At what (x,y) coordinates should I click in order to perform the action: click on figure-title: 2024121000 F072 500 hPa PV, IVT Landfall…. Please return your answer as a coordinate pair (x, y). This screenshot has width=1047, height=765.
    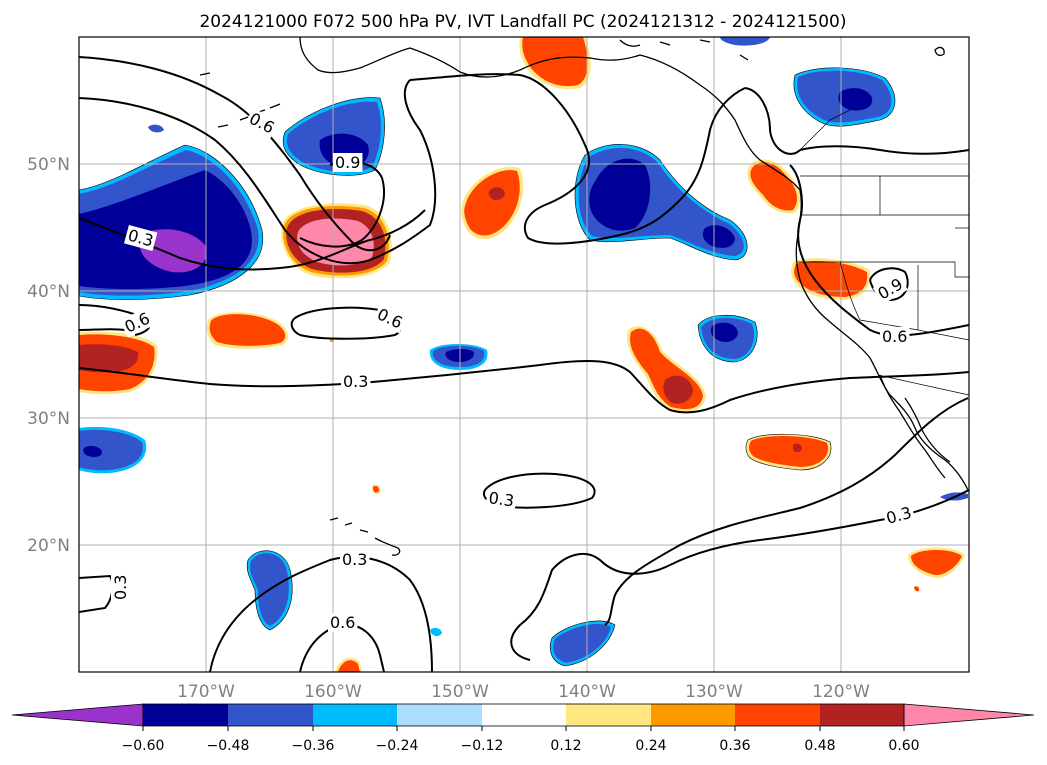
    Looking at the image, I should click on (522, 22).